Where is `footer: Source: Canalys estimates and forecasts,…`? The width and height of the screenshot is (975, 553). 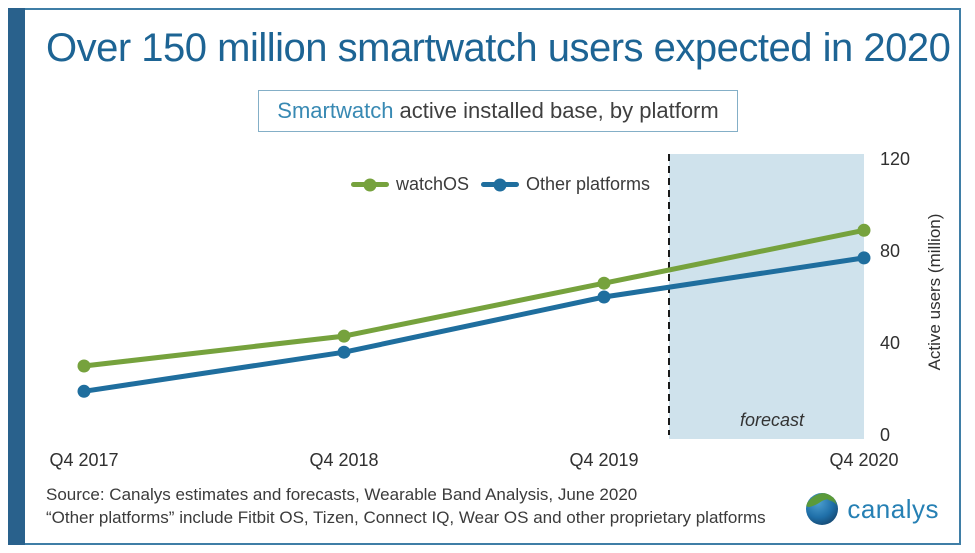
footer: Source: Canalys estimates and forecasts,… is located at coordinates (406, 506).